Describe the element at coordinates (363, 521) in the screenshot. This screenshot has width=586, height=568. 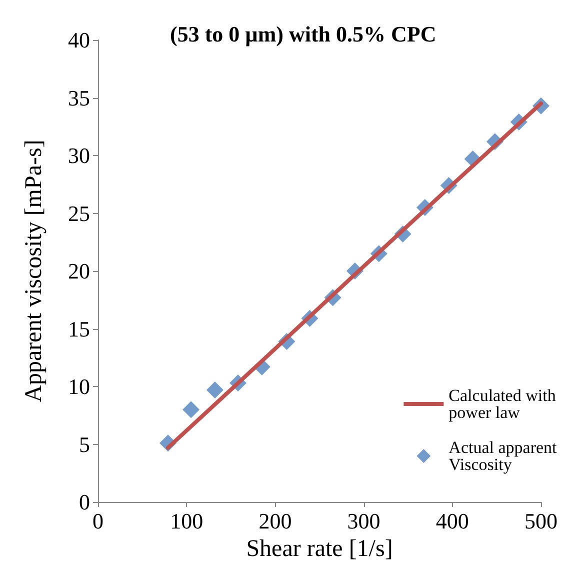
I see `x-tick-label: 300` at that location.